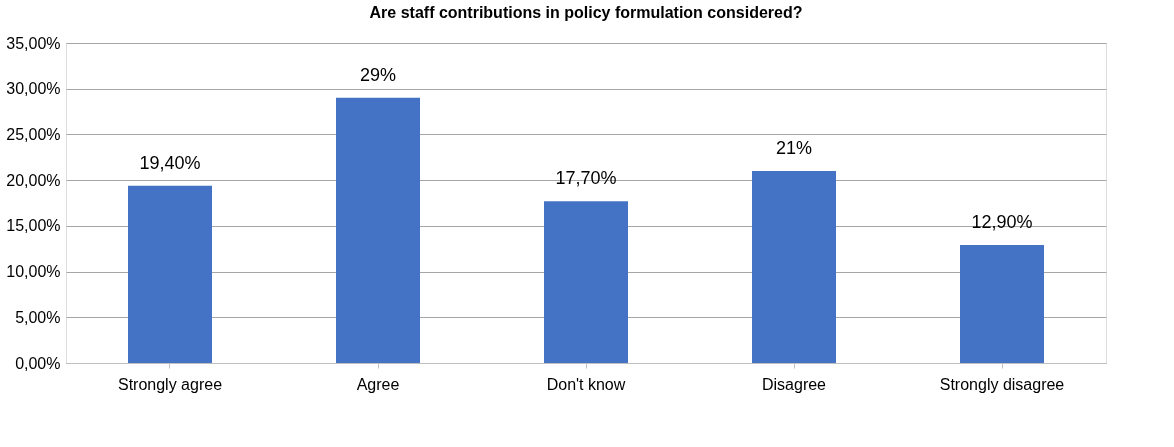  What do you see at coordinates (33, 226) in the screenshot?
I see `y-tick-label: 15,00%` at bounding box center [33, 226].